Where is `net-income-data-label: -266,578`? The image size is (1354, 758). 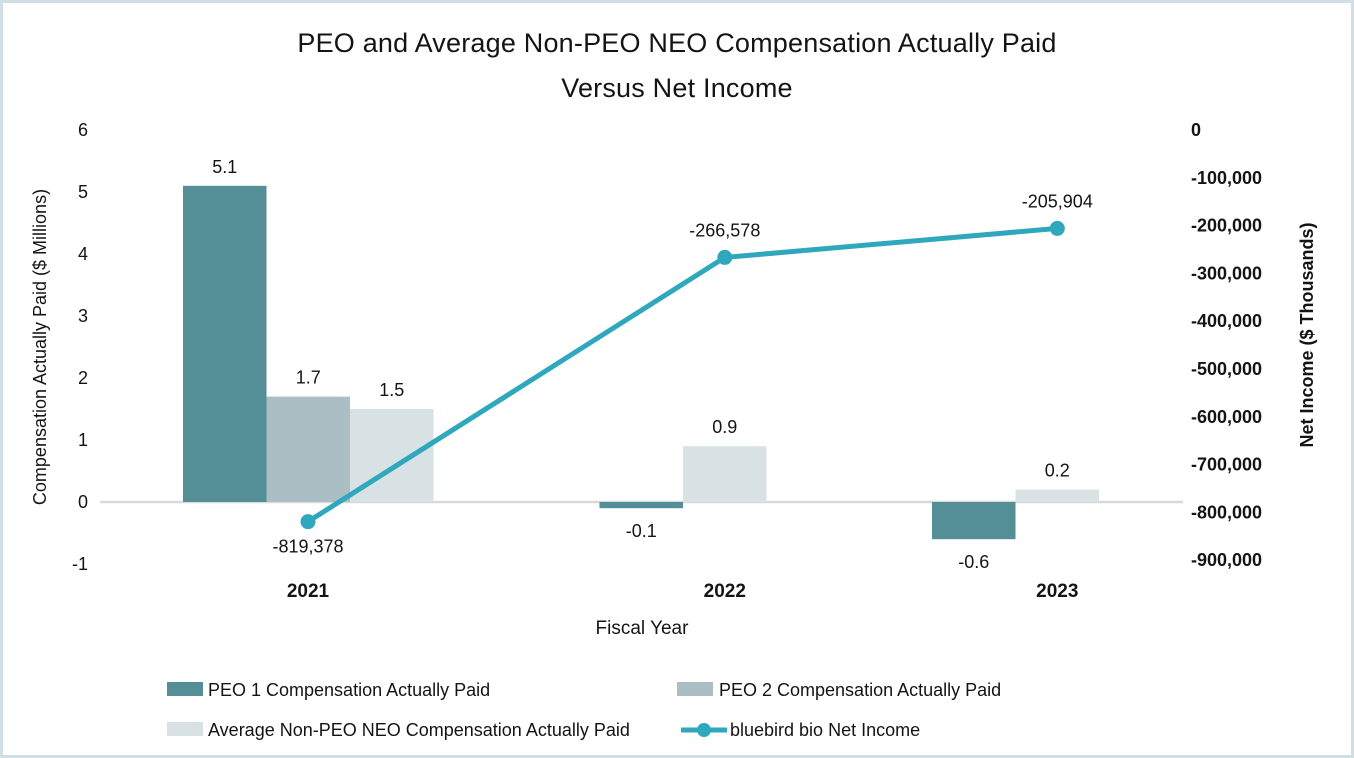
net-income-data-label: -266,578 is located at coordinates (724, 230).